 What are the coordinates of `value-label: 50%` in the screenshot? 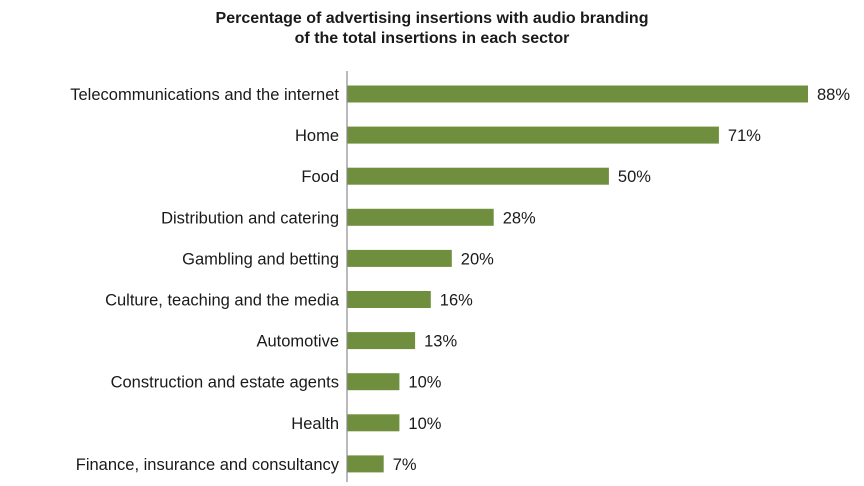 It's located at (634, 177).